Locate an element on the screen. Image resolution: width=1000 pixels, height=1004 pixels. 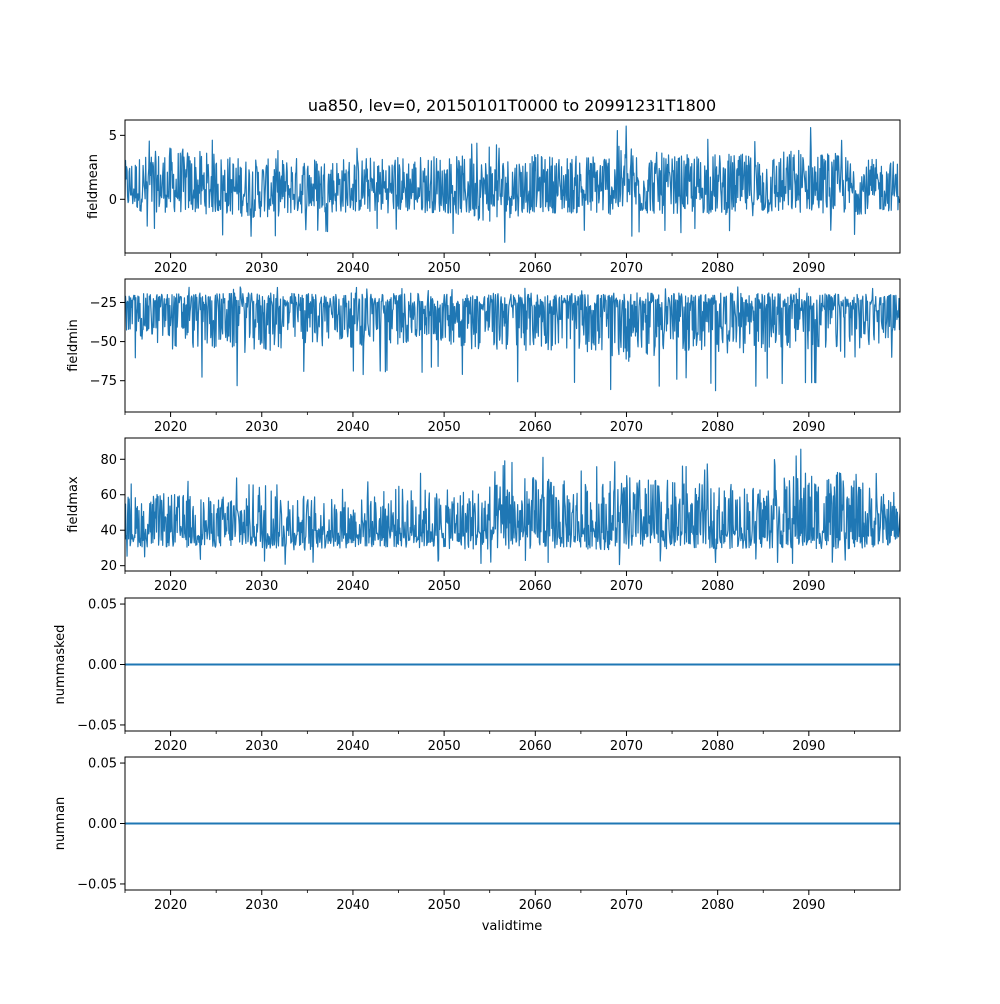
series-line-fieldmin is located at coordinates (512, 339).